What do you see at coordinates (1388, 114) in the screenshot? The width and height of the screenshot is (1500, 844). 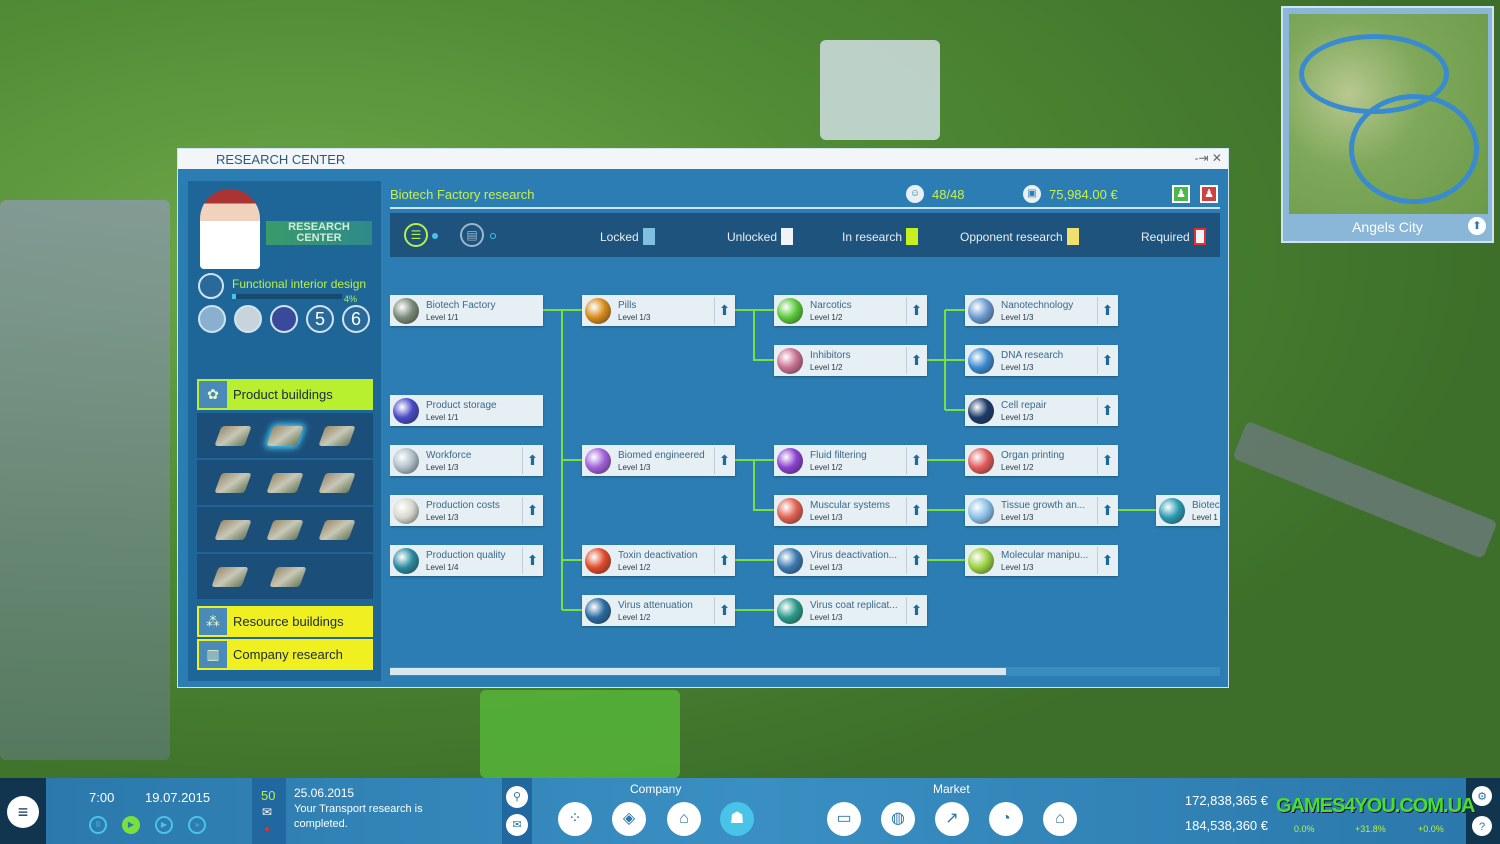 I see `minimap-map` at bounding box center [1388, 114].